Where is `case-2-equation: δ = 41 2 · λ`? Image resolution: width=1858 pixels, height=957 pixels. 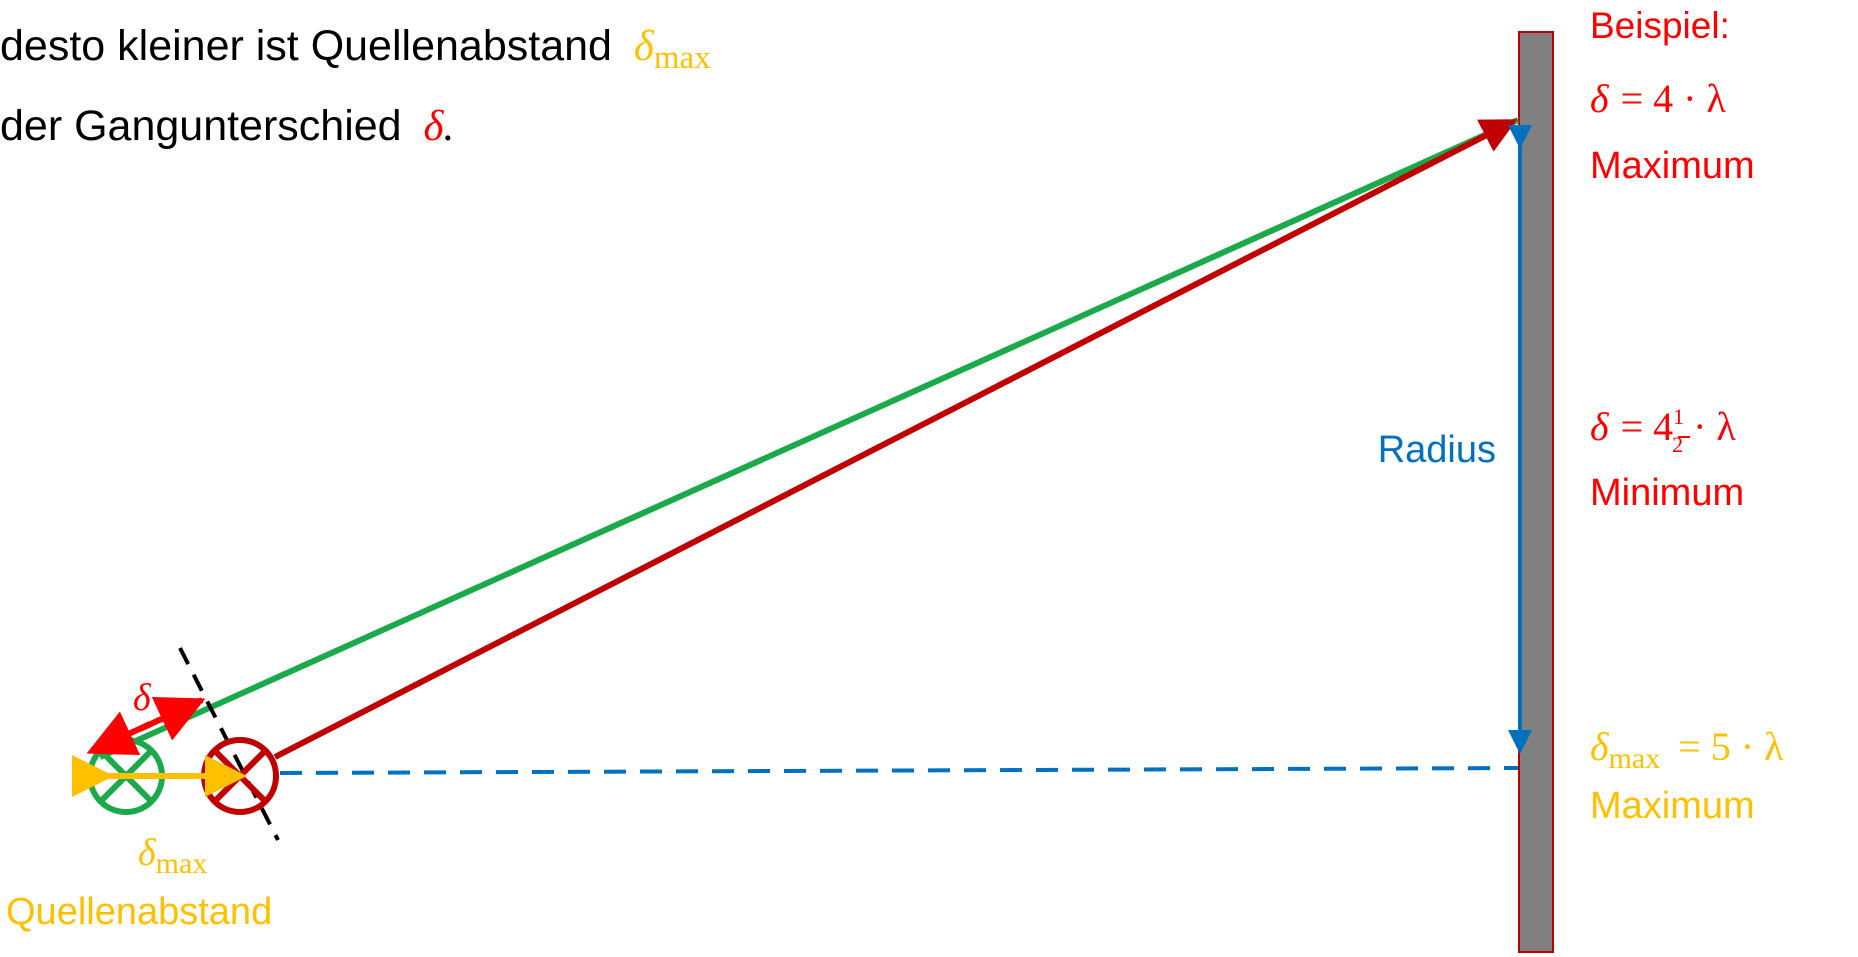 case-2-equation: δ = 41 2 · λ is located at coordinates (1663, 430).